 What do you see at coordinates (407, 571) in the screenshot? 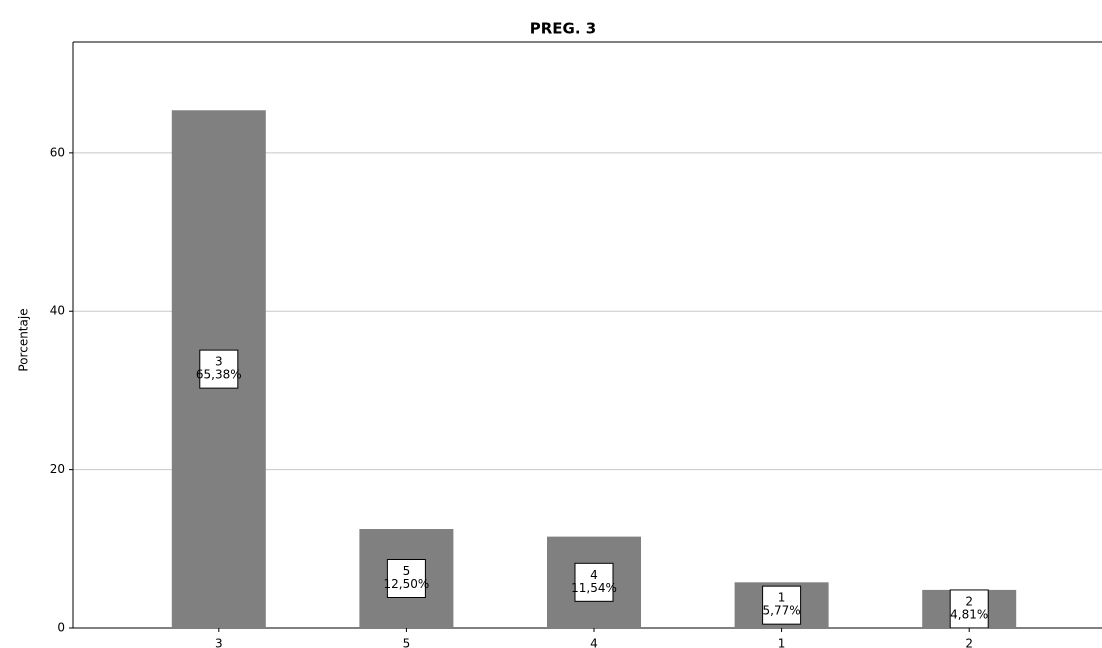
I see `label-category: 5` at bounding box center [407, 571].